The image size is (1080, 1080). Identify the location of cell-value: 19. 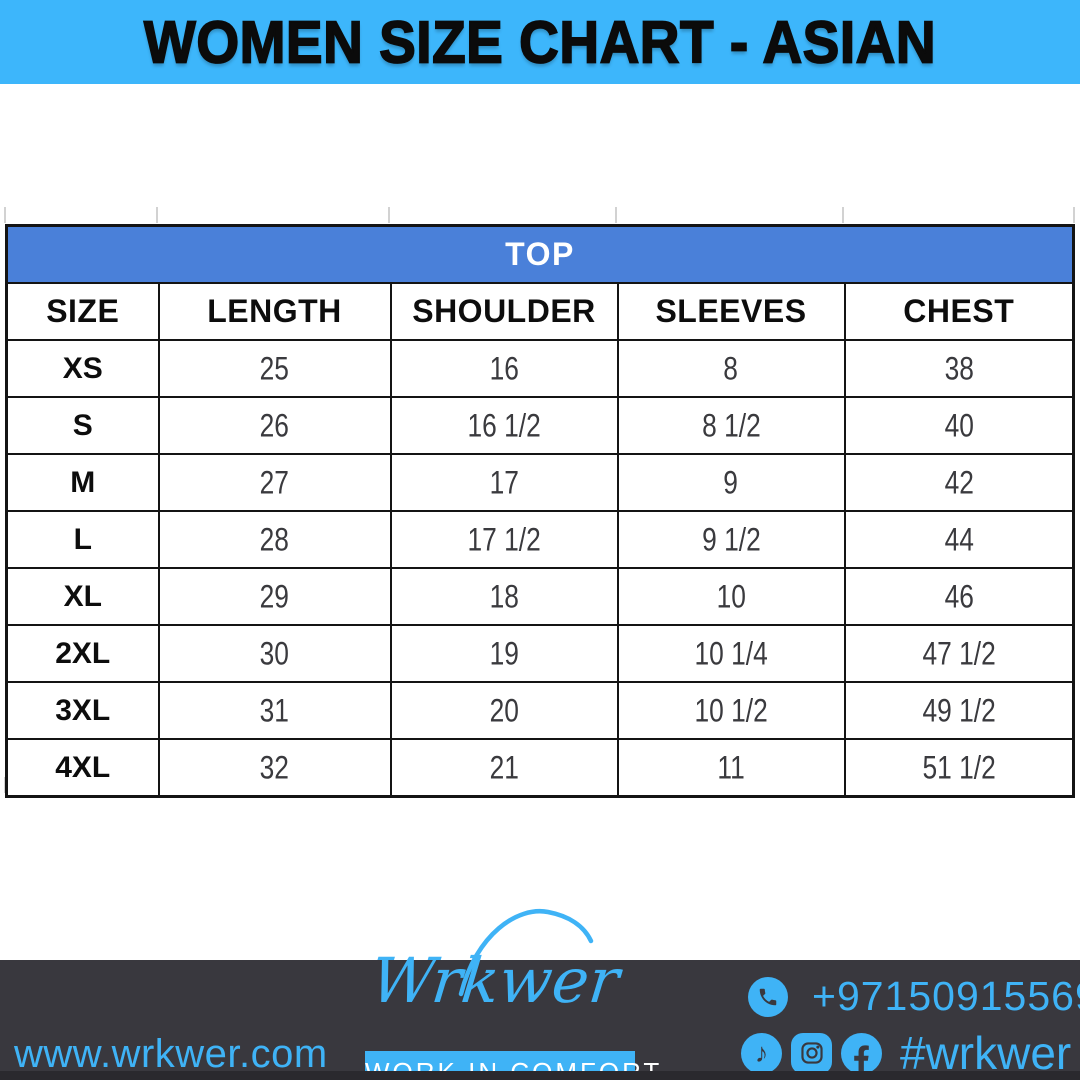
(504, 653).